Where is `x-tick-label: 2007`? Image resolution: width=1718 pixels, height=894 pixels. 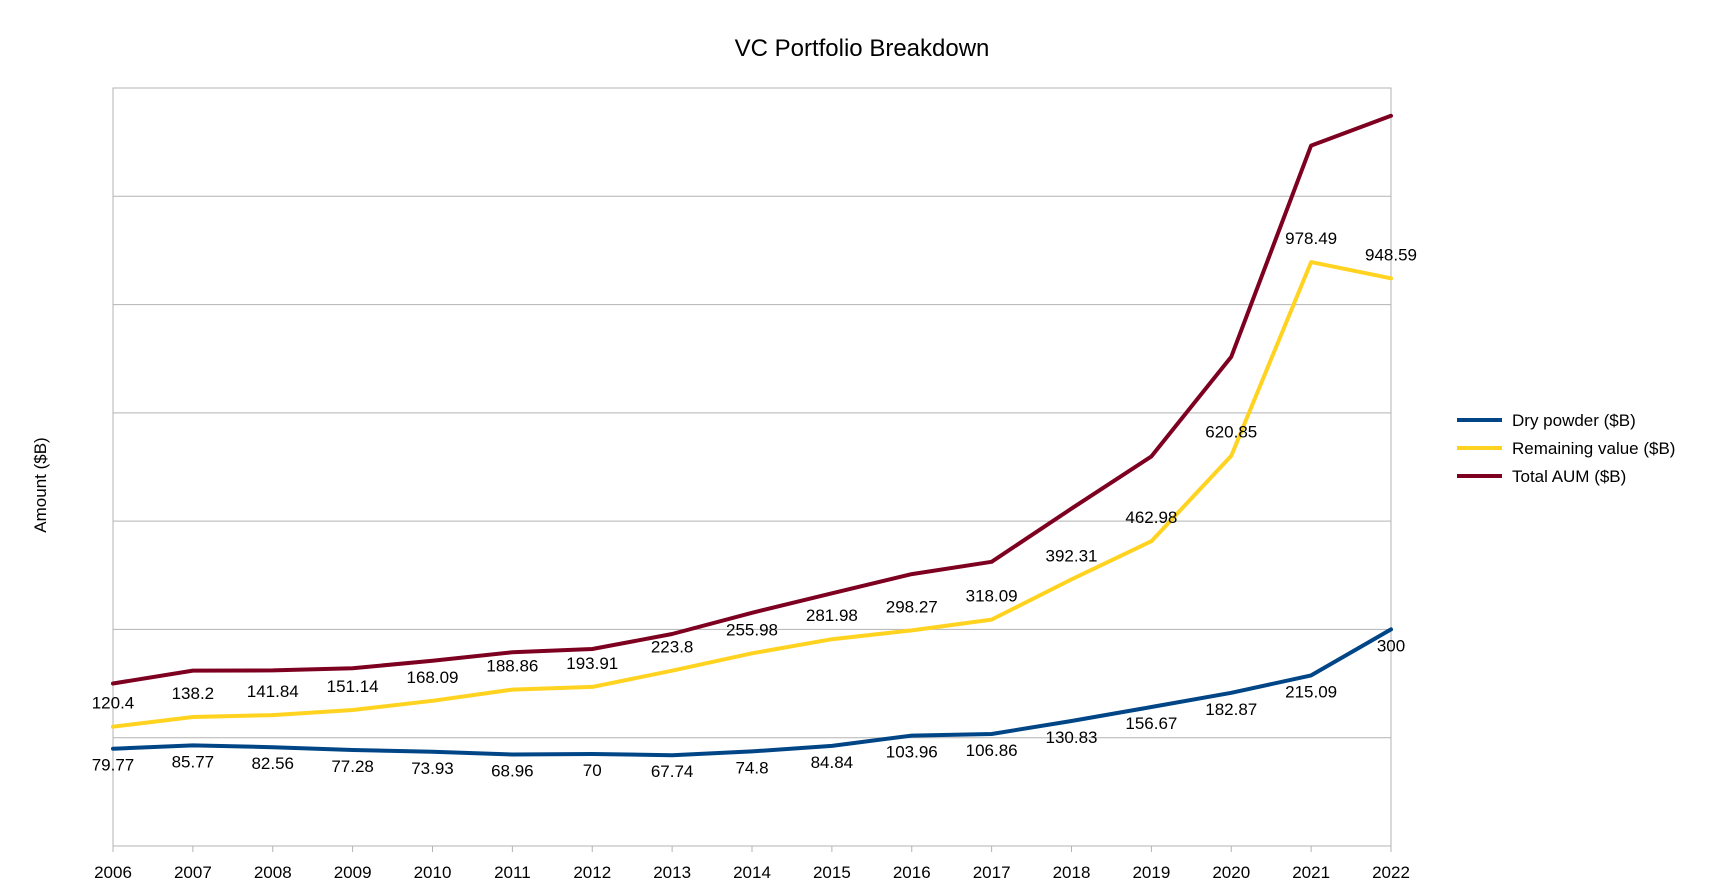 x-tick-label: 2007 is located at coordinates (193, 872).